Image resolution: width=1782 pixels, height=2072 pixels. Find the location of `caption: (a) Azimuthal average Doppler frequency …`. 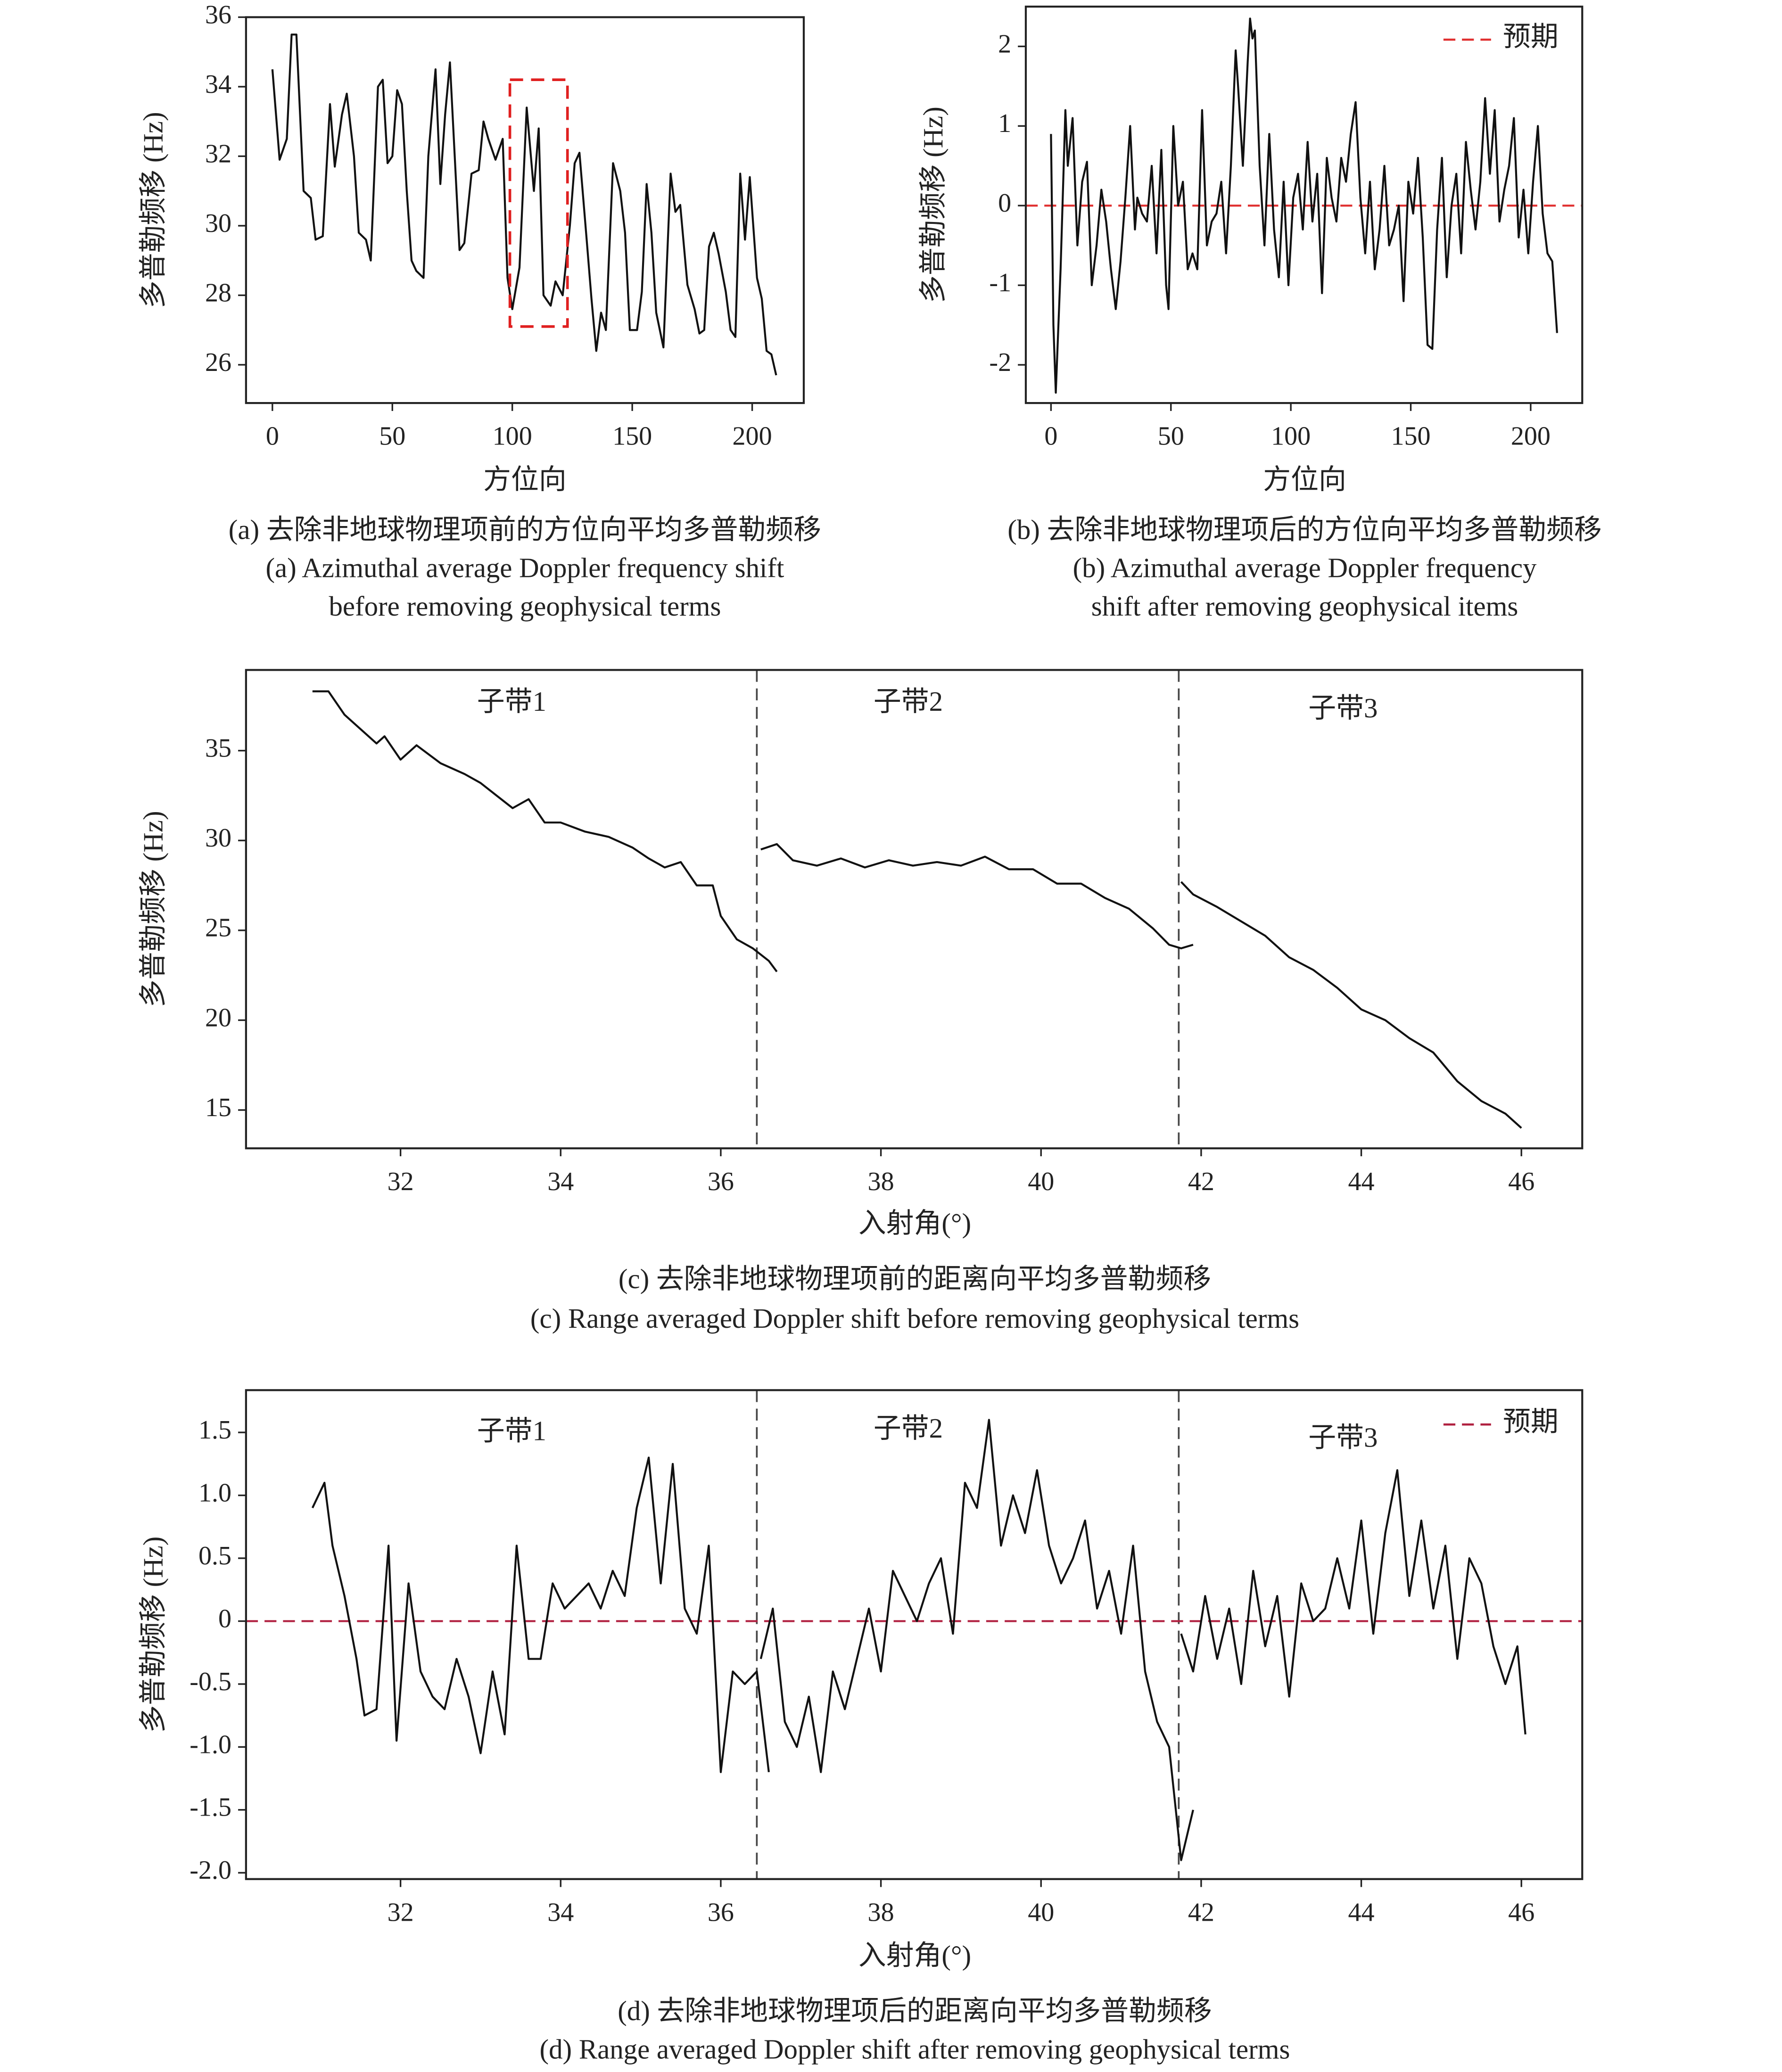

caption: (a) Azimuthal average Doppler frequency … is located at coordinates (524, 568).